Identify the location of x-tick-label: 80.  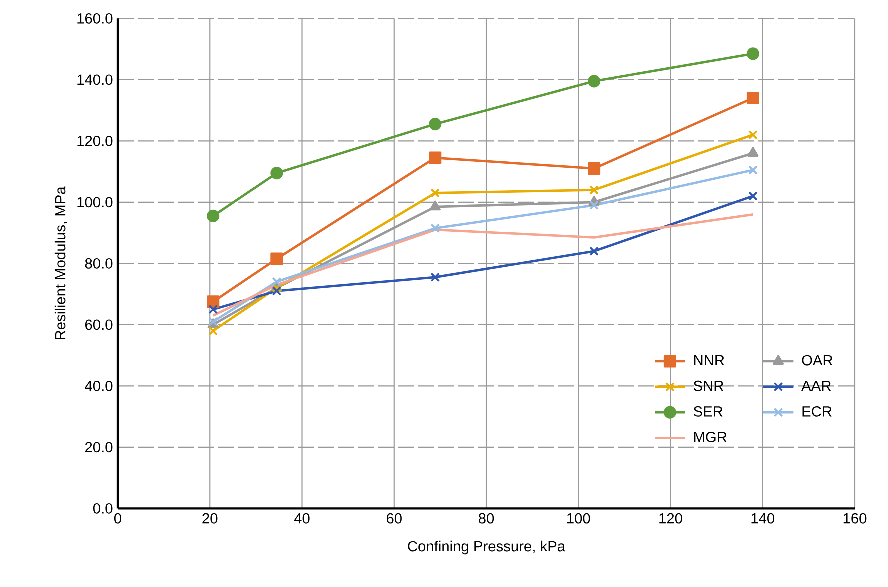
(486, 519).